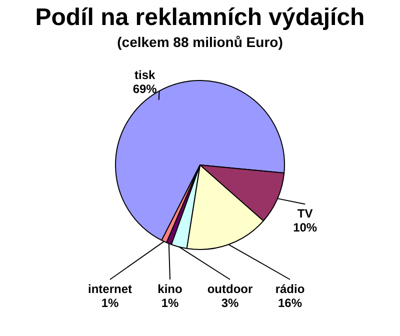 The height and width of the screenshot is (336, 400). What do you see at coordinates (305, 213) in the screenshot?
I see `slice-label: TV` at bounding box center [305, 213].